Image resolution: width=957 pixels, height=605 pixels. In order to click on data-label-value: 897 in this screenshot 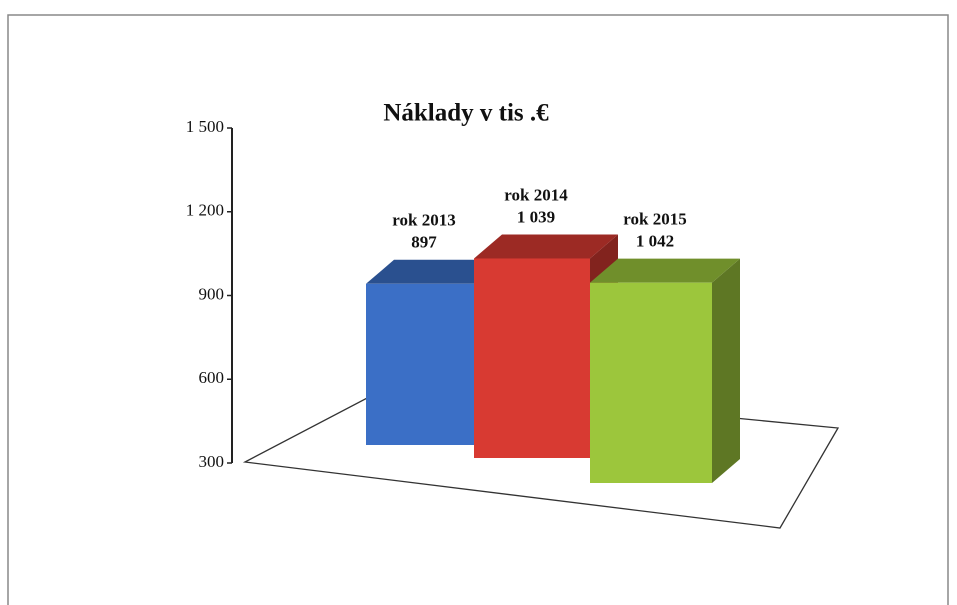, I will do `click(424, 242)`.